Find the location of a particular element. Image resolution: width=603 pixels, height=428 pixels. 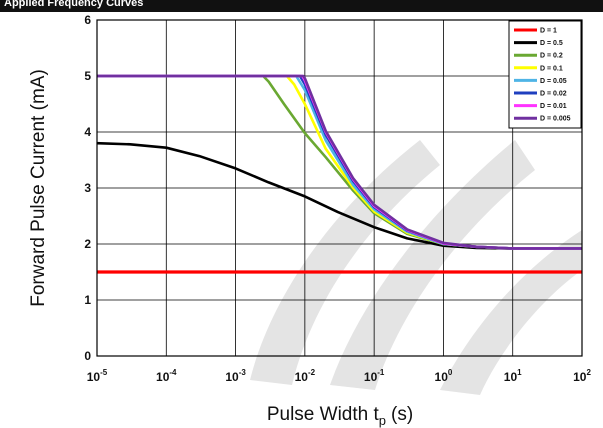

y-tick-label: 0 is located at coordinates (87, 356).